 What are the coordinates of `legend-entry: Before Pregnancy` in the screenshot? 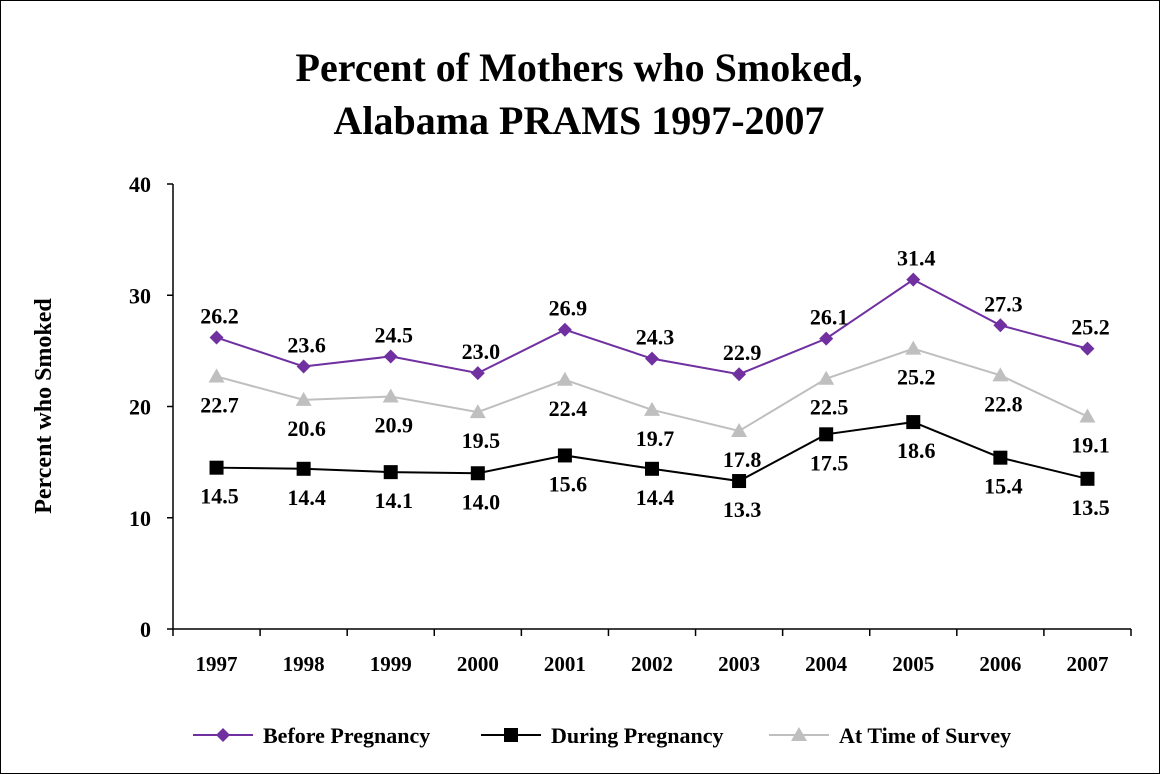 It's located at (311, 735).